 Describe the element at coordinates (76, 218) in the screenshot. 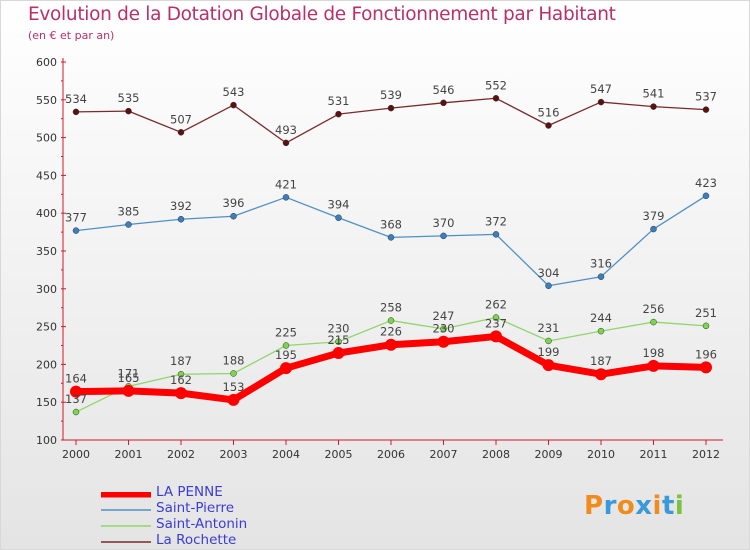

I see `data-label-saint-pierre: 377` at that location.